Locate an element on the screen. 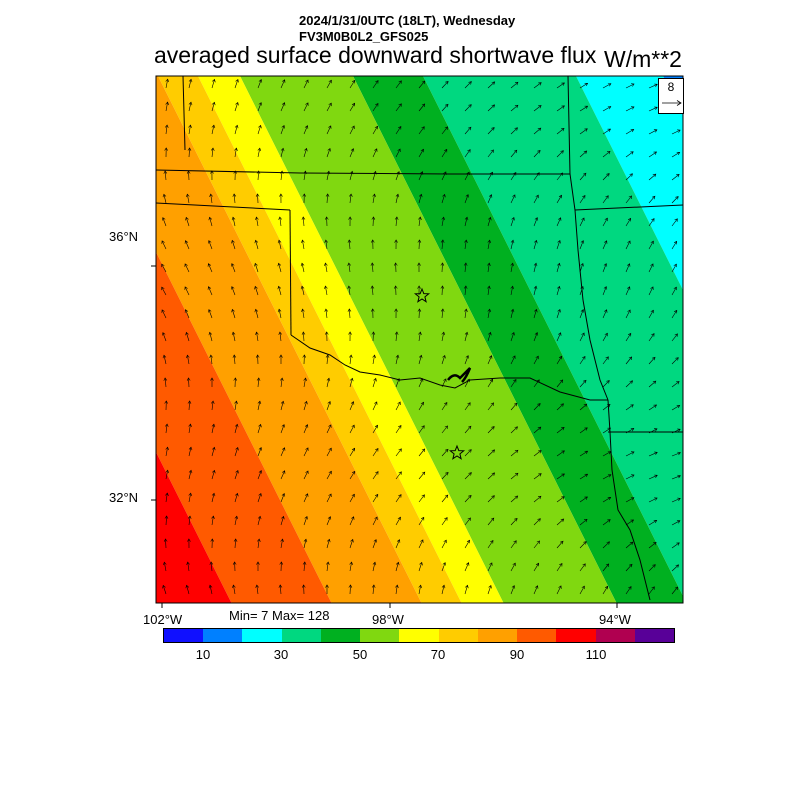 Image resolution: width=800 pixels, height=800 pixels. border-arkansas-east is located at coordinates (595, 350).